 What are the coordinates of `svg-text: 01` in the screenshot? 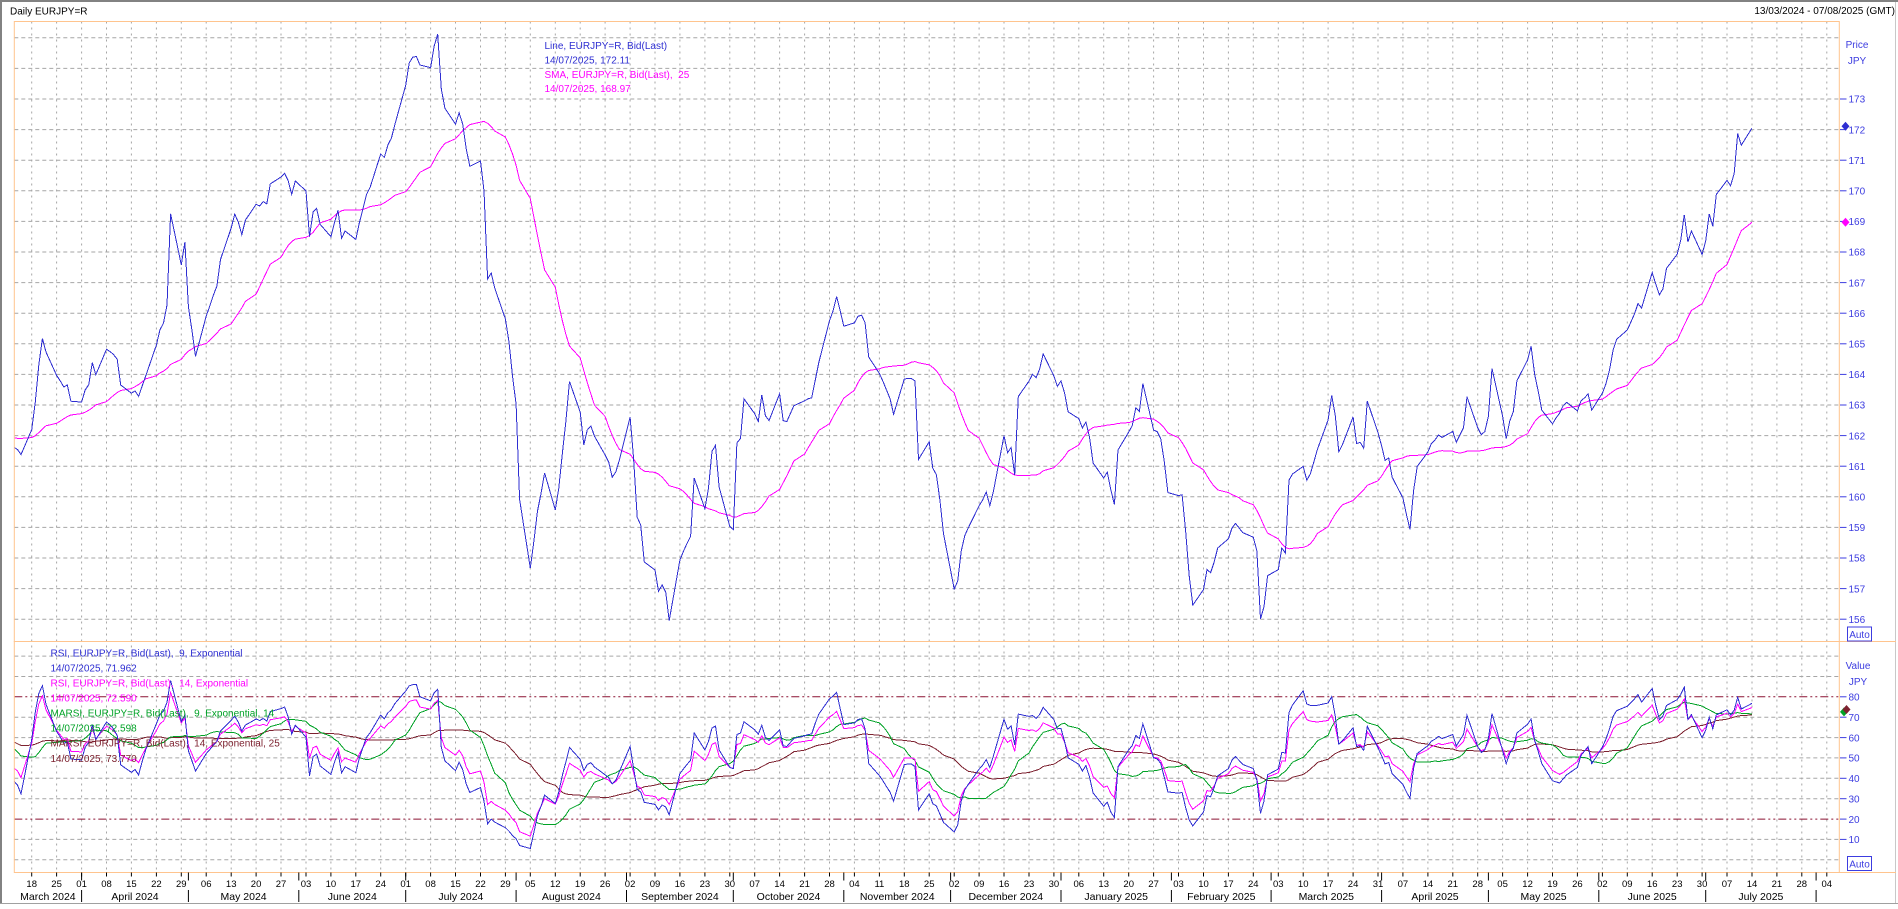 It's located at (405, 884).